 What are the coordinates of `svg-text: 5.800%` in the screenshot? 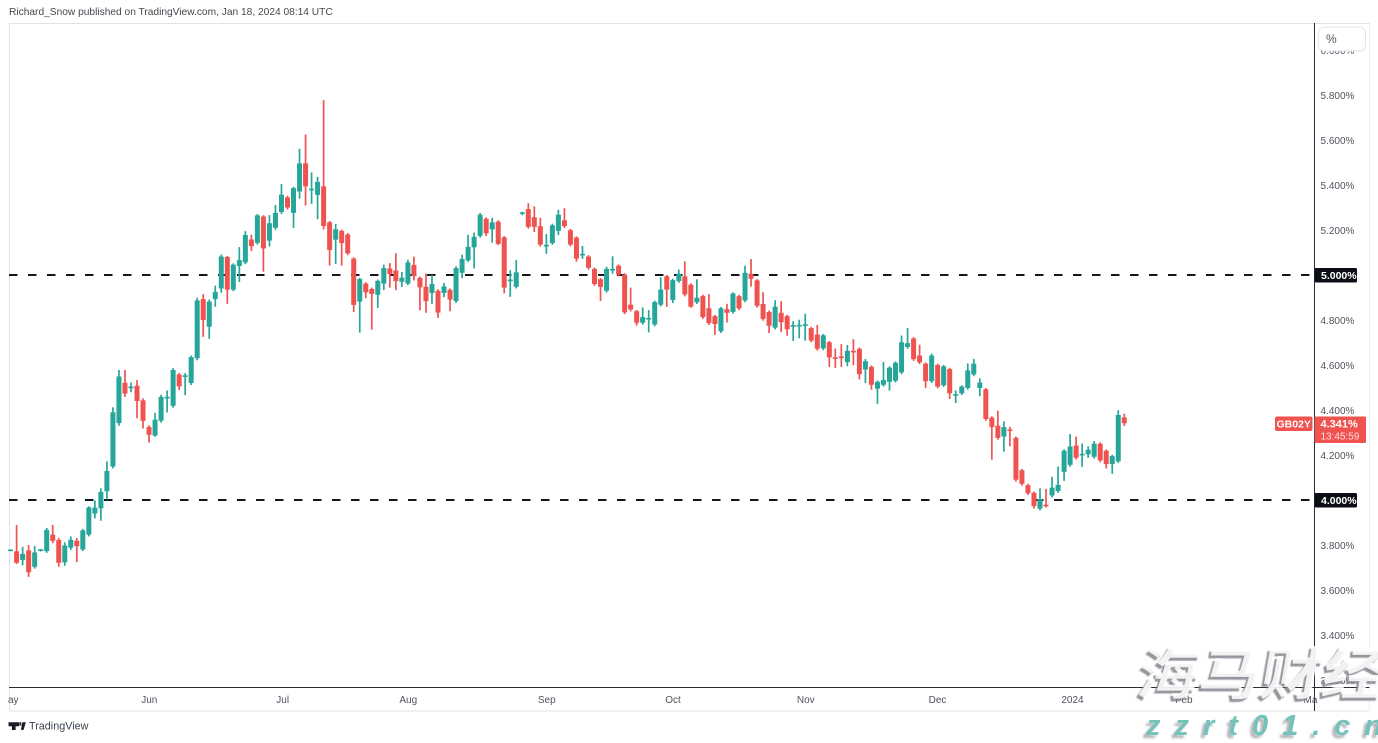 It's located at (1338, 96).